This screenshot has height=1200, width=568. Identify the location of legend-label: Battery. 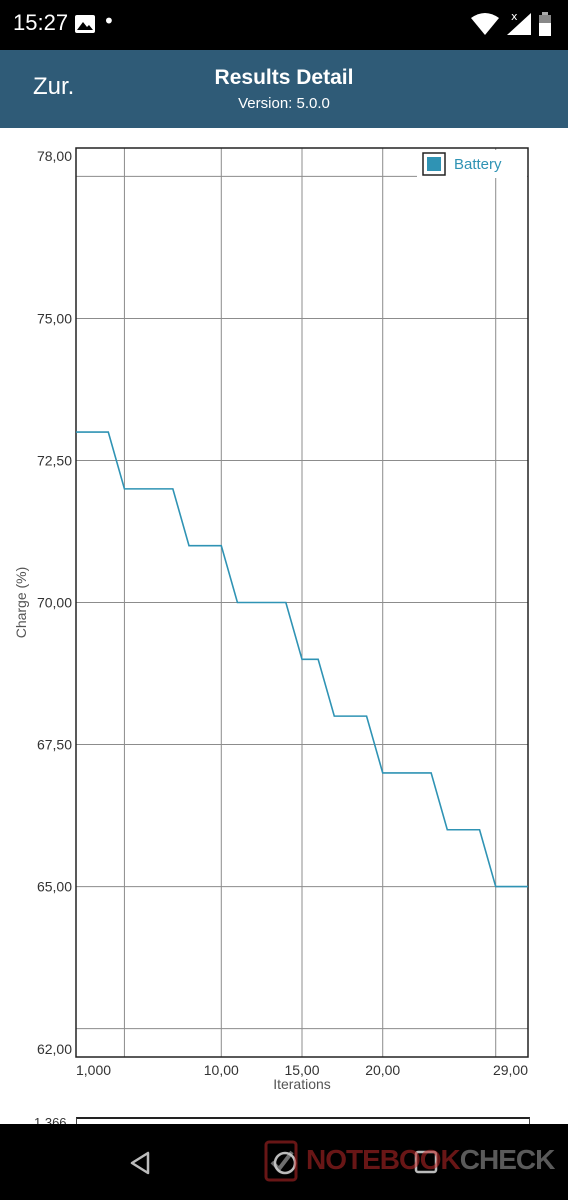
(478, 164).